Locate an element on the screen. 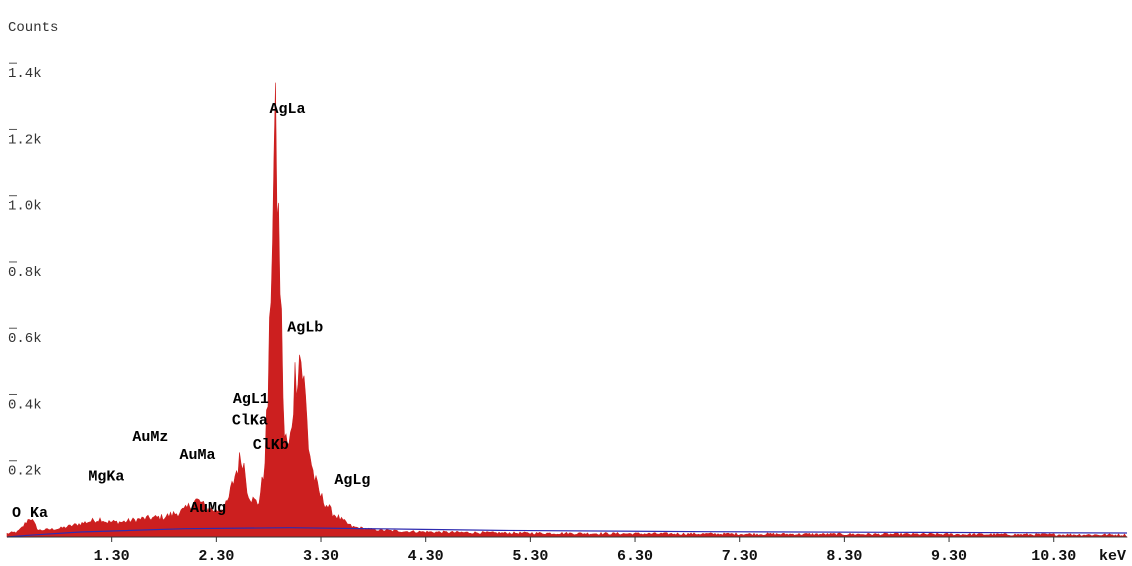 Image resolution: width=1132 pixels, height=566 pixels. x-tick-label: 8.30 is located at coordinates (844, 556).